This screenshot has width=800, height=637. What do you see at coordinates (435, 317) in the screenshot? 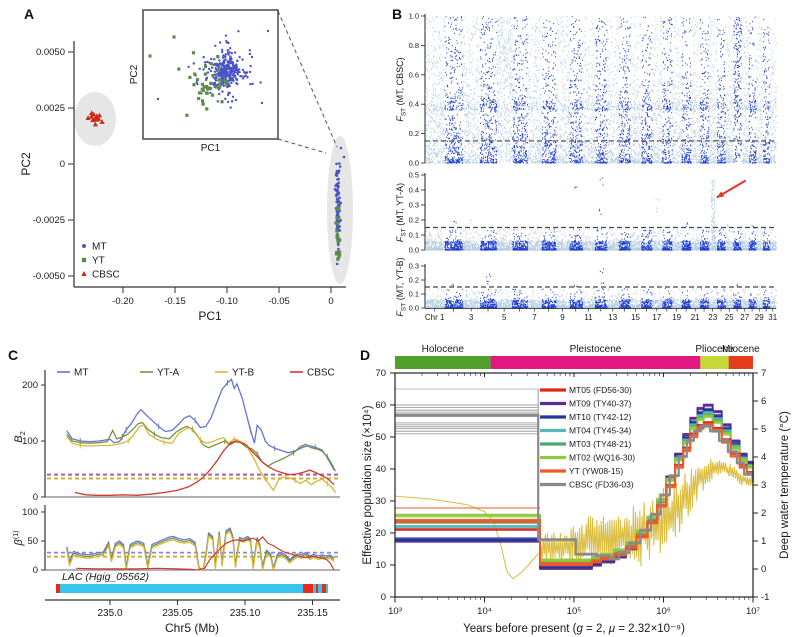
I see `svg-text: Chr 1` at bounding box center [435, 317].